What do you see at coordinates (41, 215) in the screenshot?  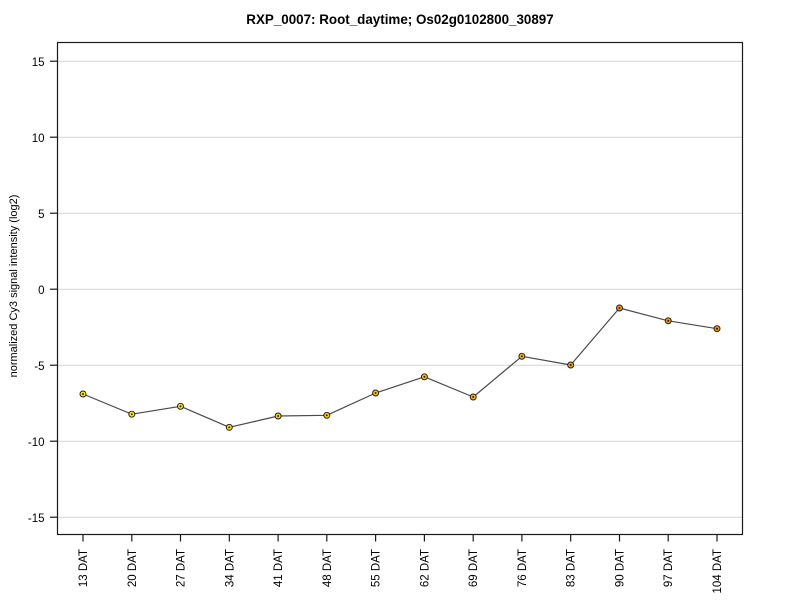 I see `svg-text: 5` at bounding box center [41, 215].